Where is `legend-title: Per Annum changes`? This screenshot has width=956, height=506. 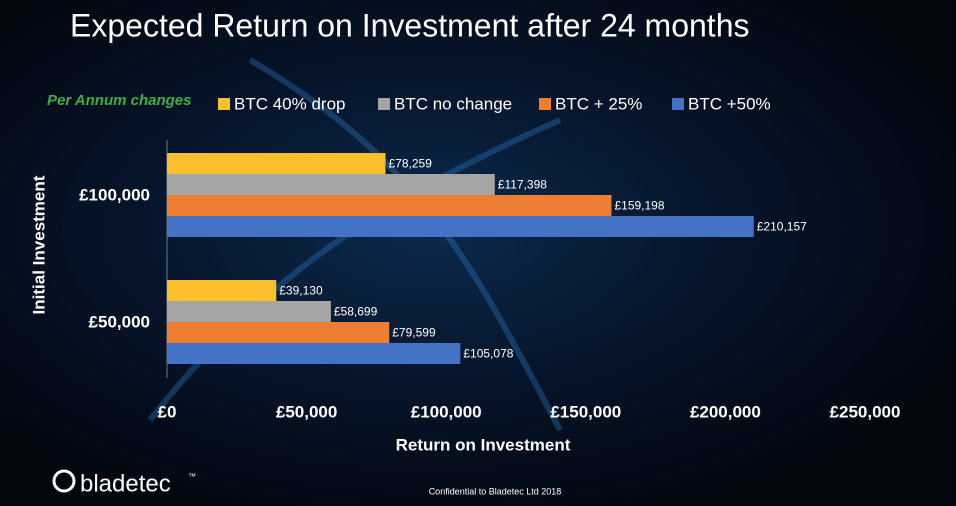
legend-title: Per Annum changes is located at coordinates (119, 100).